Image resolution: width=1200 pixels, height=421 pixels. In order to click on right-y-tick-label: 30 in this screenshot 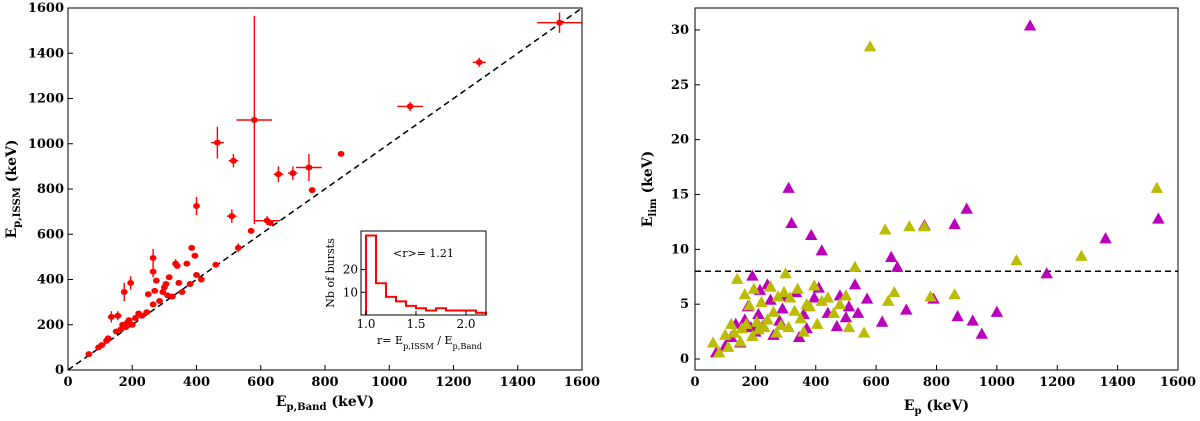, I will do `click(680, 30)`.